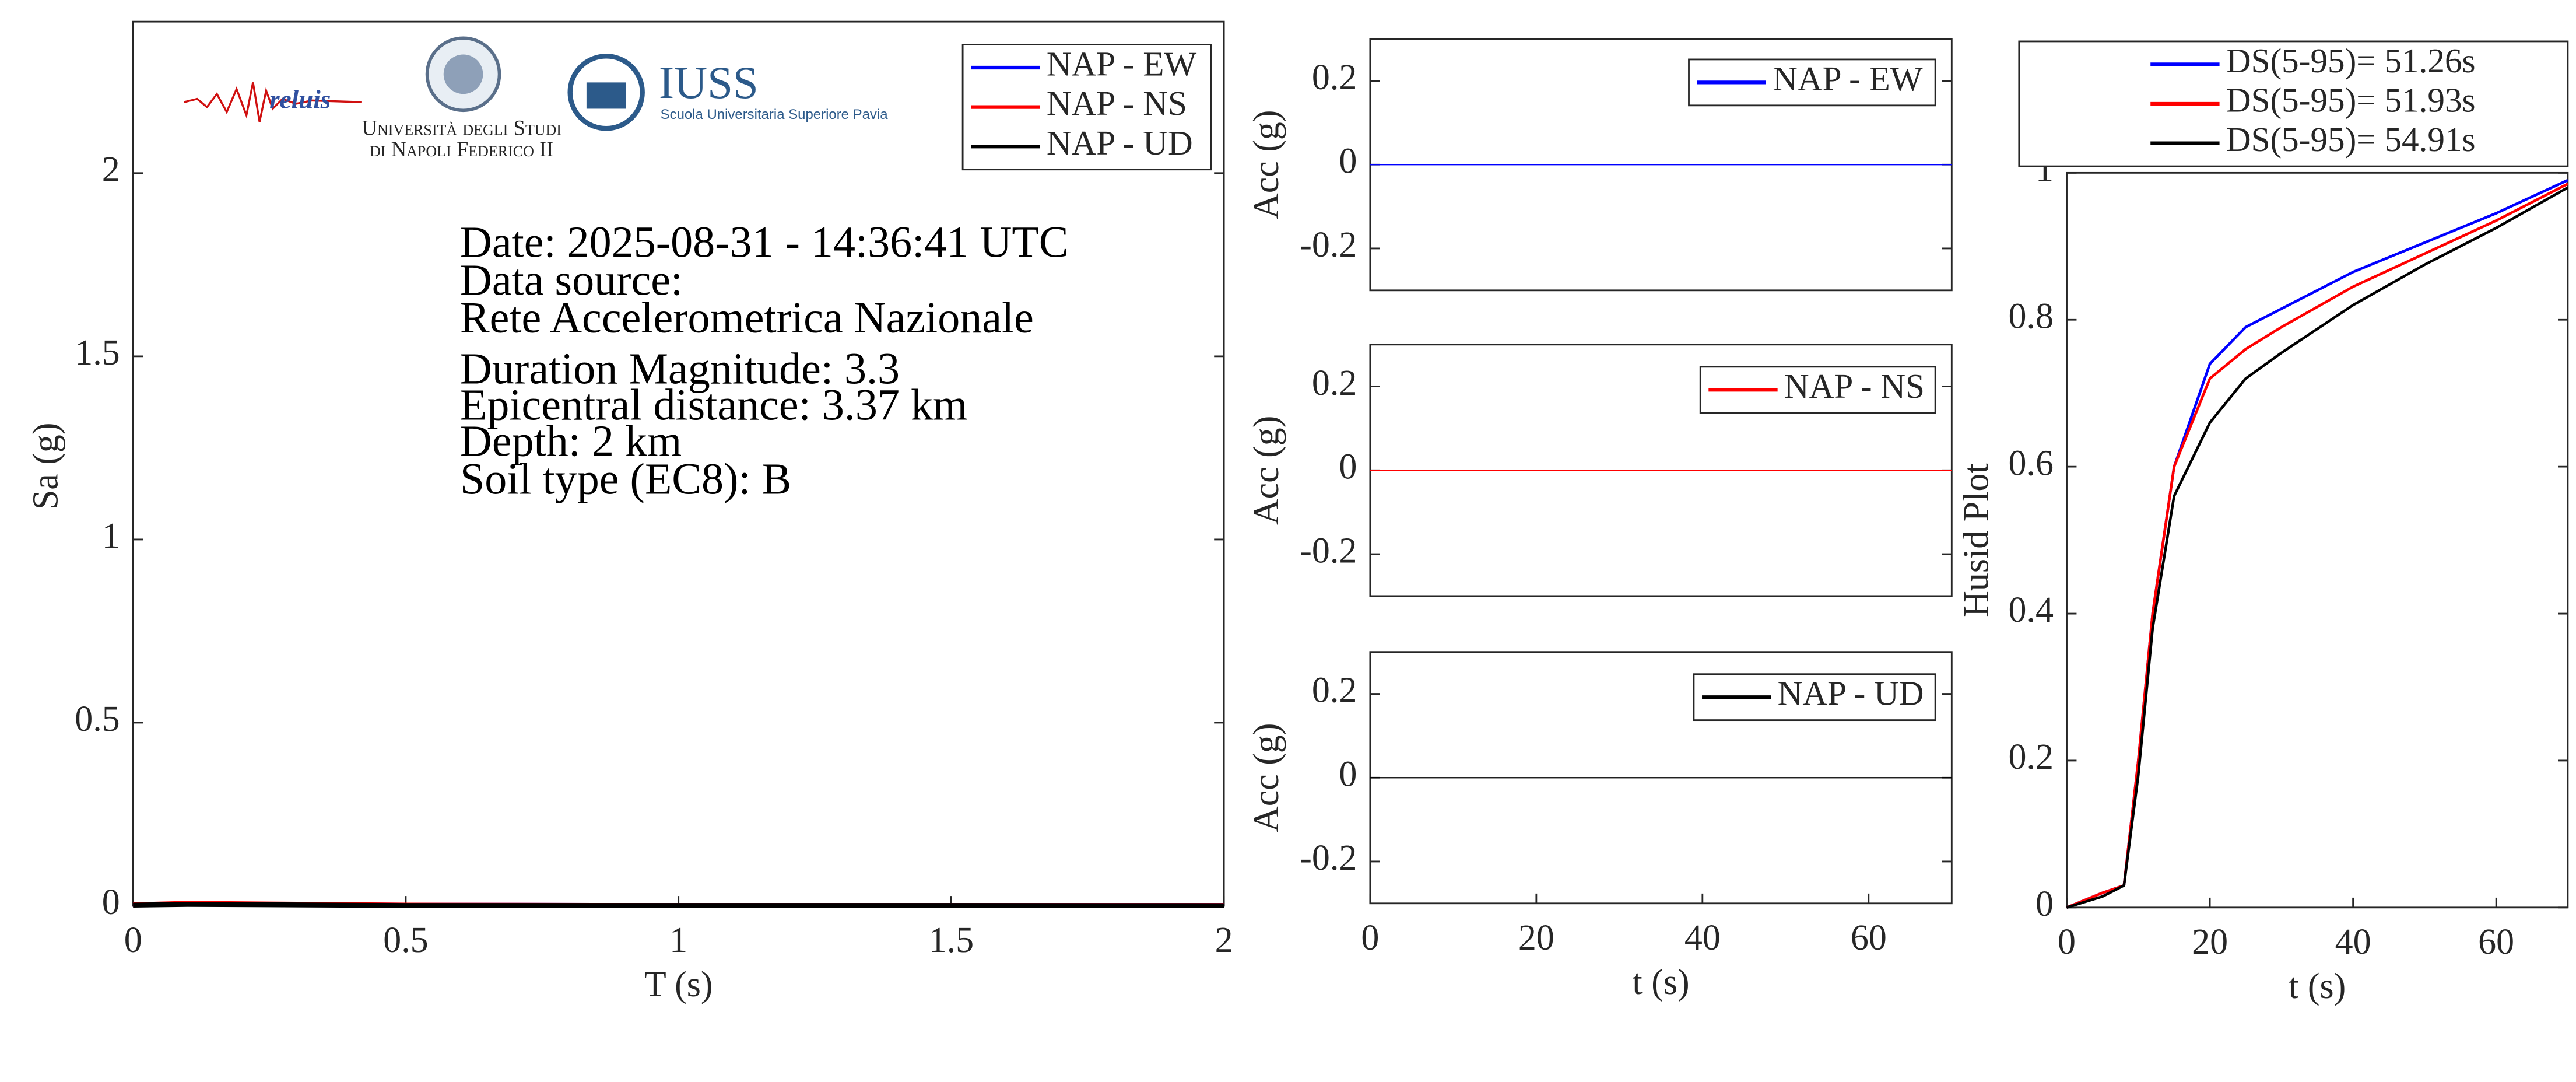 The image size is (2576, 1082). Describe the element at coordinates (405, 940) in the screenshot. I see `x-tick-label: 0.5` at that location.